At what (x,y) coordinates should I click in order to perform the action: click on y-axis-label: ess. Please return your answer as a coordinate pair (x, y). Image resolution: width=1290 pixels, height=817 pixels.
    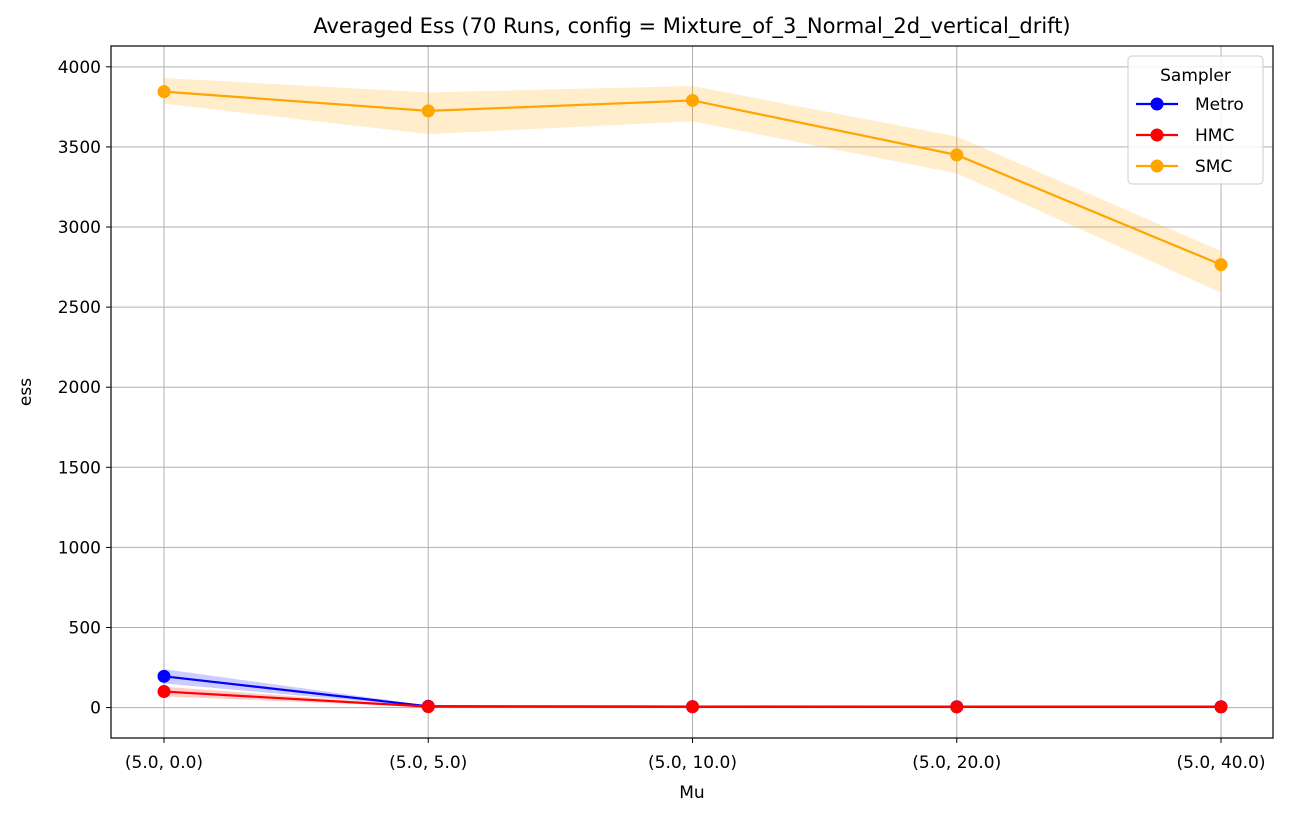
    Looking at the image, I should click on (26, 392).